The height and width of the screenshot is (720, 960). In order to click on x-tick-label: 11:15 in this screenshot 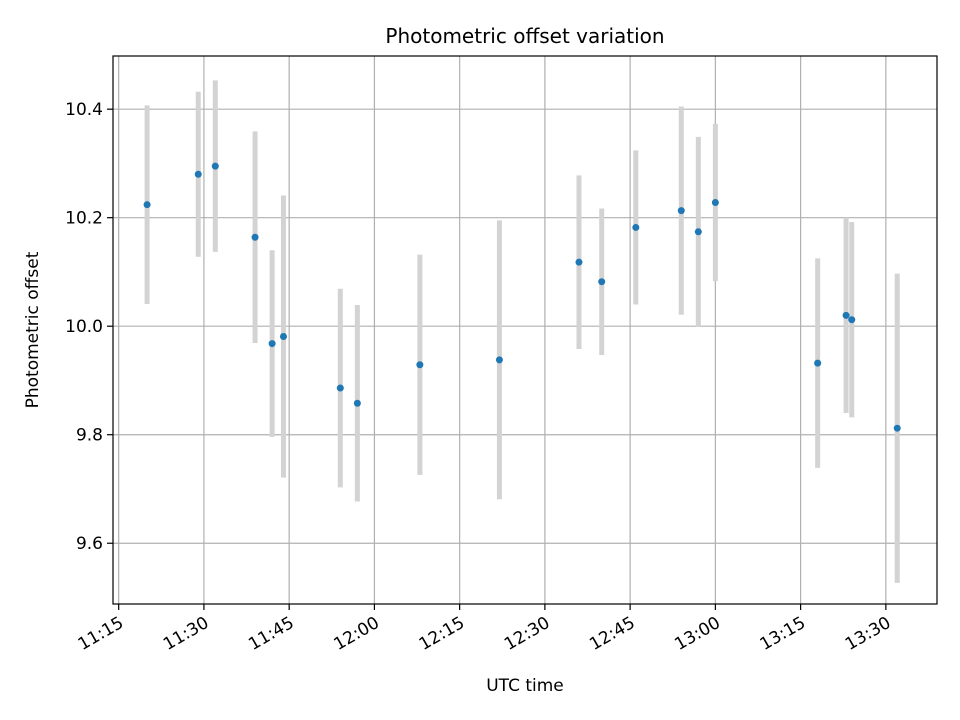, I will do `click(101, 634)`.